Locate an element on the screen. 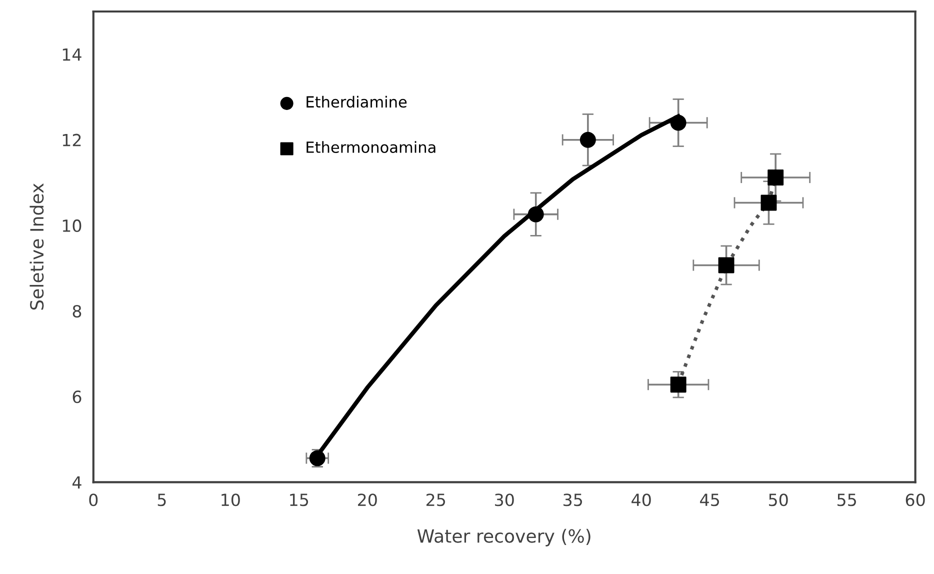 The height and width of the screenshot is (574, 934). x-tick-label: 30 is located at coordinates (504, 500).